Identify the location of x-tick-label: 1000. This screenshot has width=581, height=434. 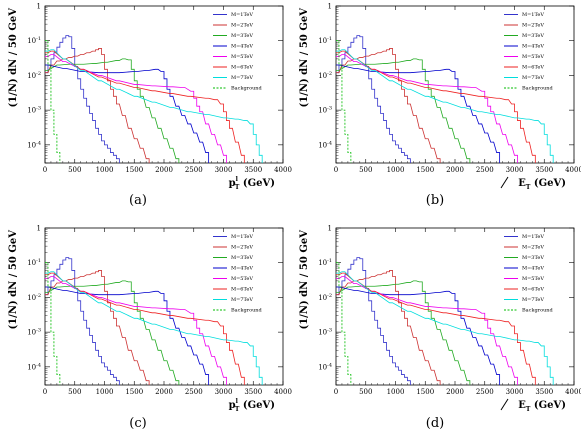
(105, 170).